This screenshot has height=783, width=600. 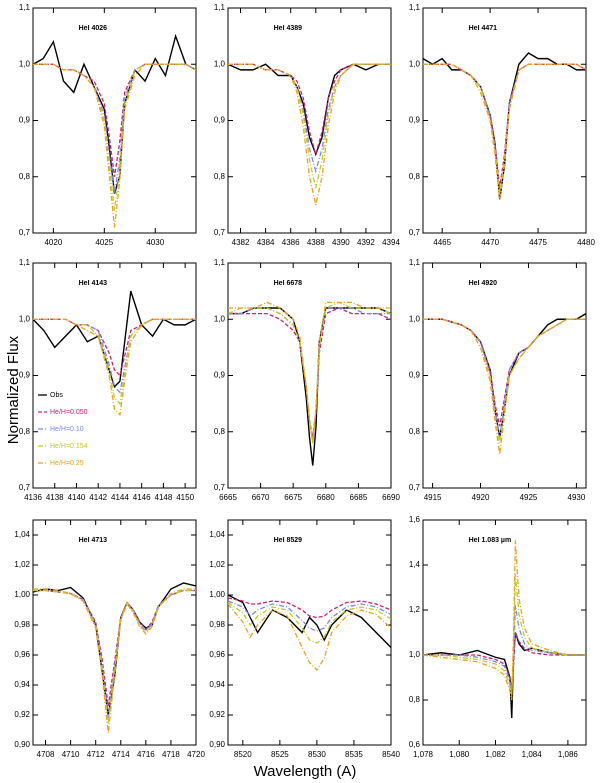 I want to click on x-tick-label: 4930, so click(x=577, y=497).